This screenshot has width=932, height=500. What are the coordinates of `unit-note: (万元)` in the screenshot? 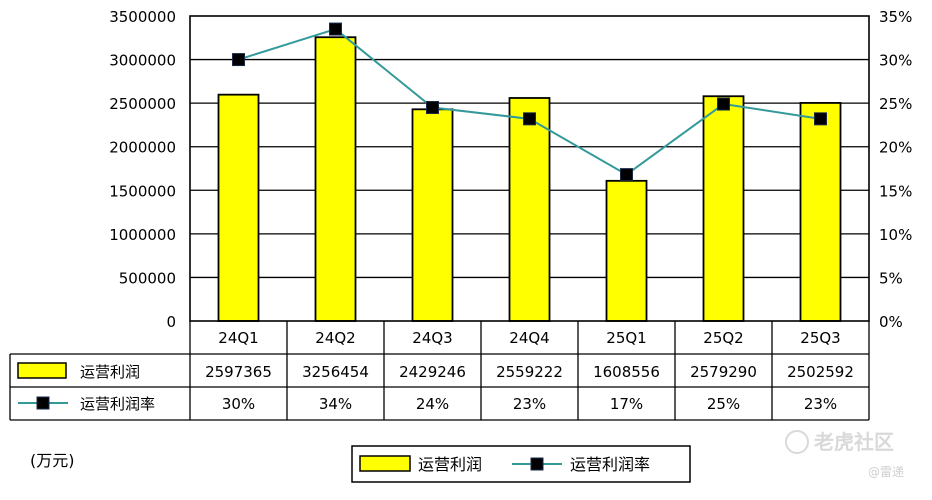 It's located at (52, 460).